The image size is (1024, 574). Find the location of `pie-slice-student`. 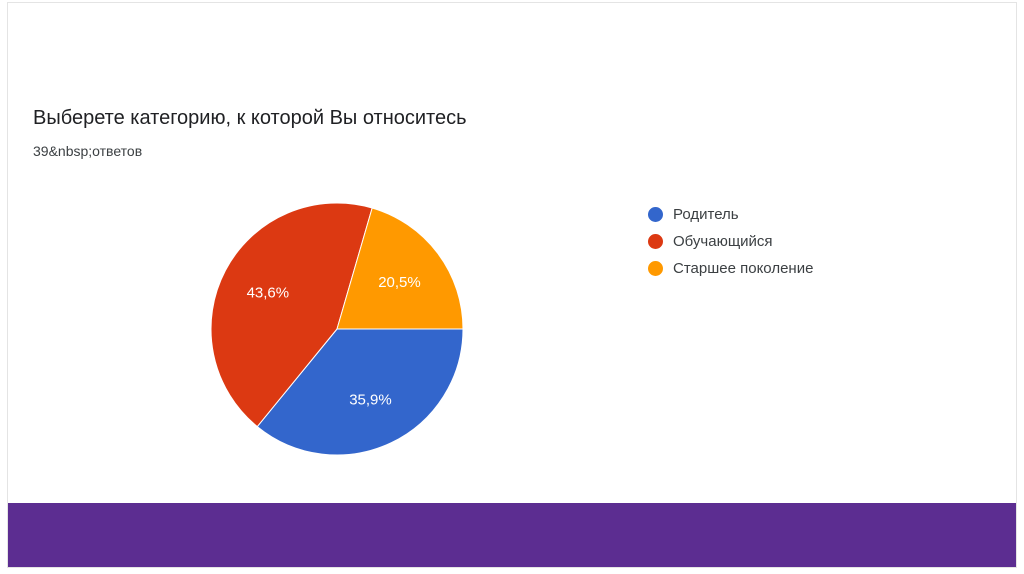

pie-slice-student is located at coordinates (291, 315).